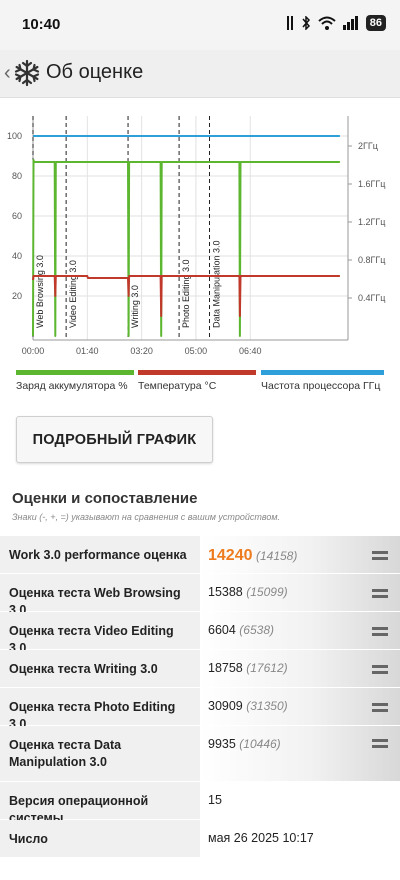 The image size is (400, 880). What do you see at coordinates (267, 592) in the screenshot?
I see `reference-value: (15099)` at bounding box center [267, 592].